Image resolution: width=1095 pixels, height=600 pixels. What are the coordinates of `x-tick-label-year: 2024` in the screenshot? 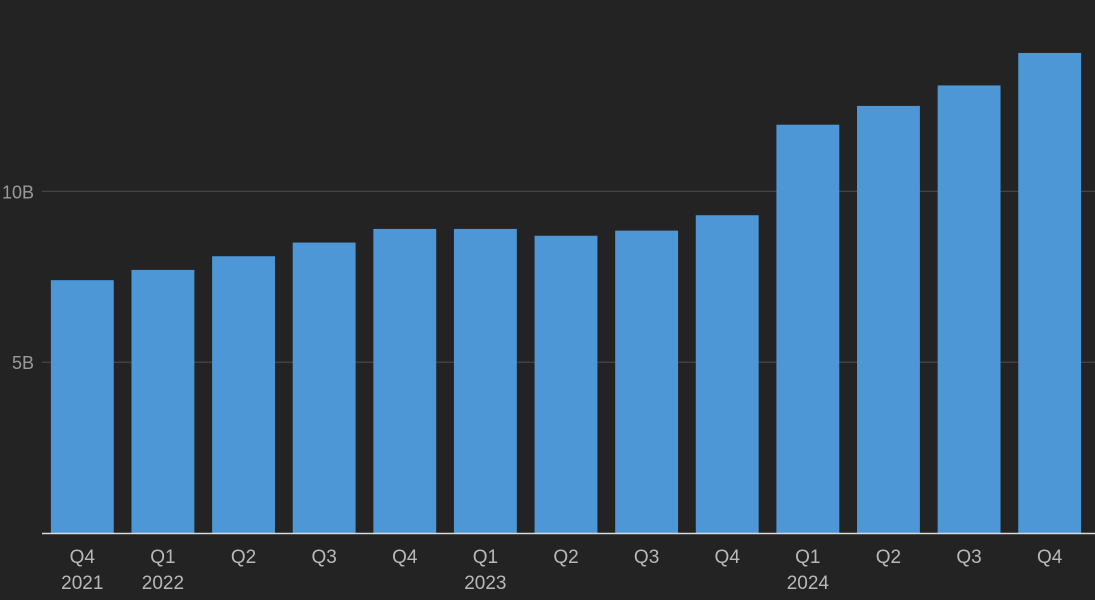 It's located at (808, 583).